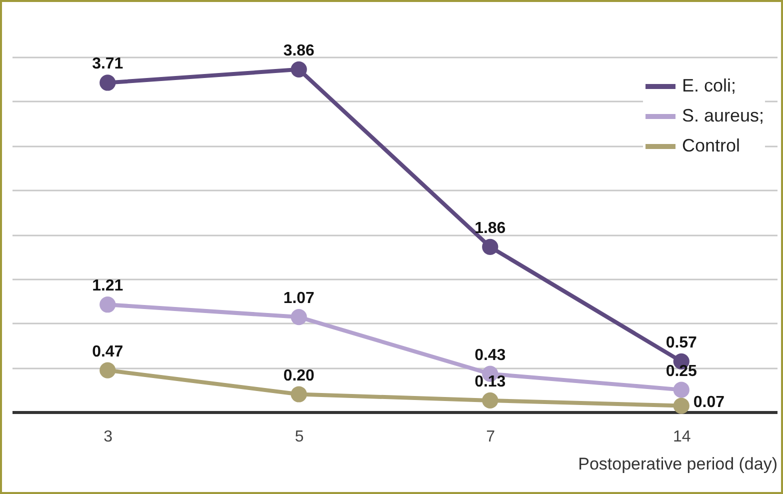 The height and width of the screenshot is (494, 783). I want to click on legend-label: Control, so click(711, 146).